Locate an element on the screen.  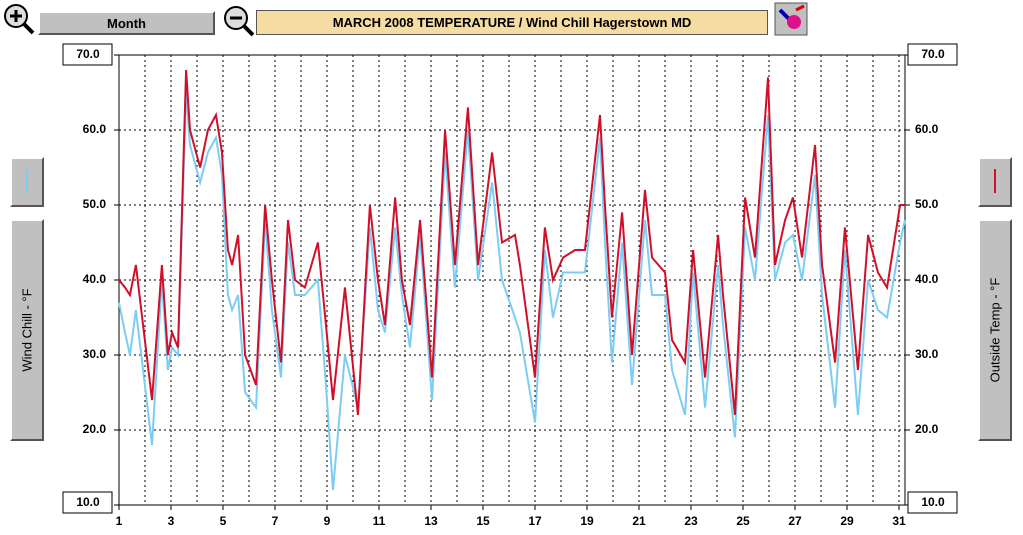
y2-axis-button: Outside Temp - °F is located at coordinates (995, 330).